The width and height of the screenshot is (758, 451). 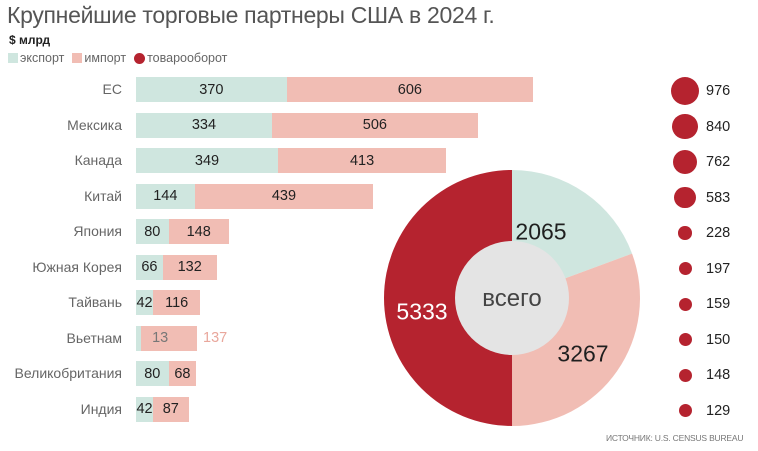 What do you see at coordinates (211, 89) in the screenshot?
I see `export-bar: 370` at bounding box center [211, 89].